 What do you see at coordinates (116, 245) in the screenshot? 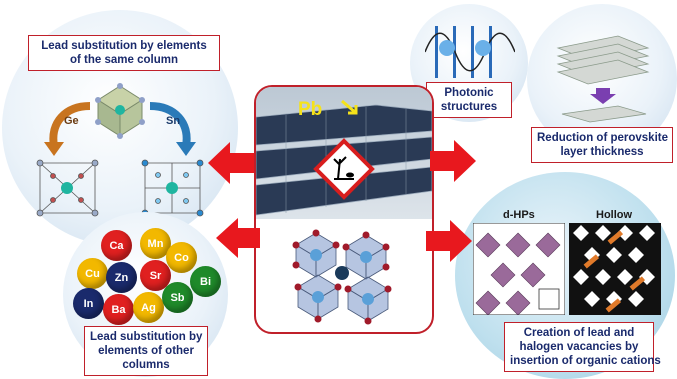
I see `element-ca: Ca` at bounding box center [116, 245].